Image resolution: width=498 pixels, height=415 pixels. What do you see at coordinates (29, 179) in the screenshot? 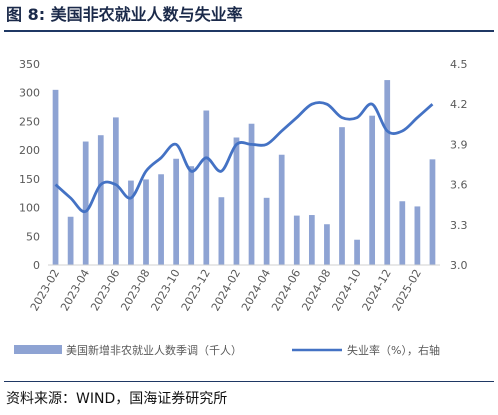
I see `left-tick-label: 150` at bounding box center [29, 179].